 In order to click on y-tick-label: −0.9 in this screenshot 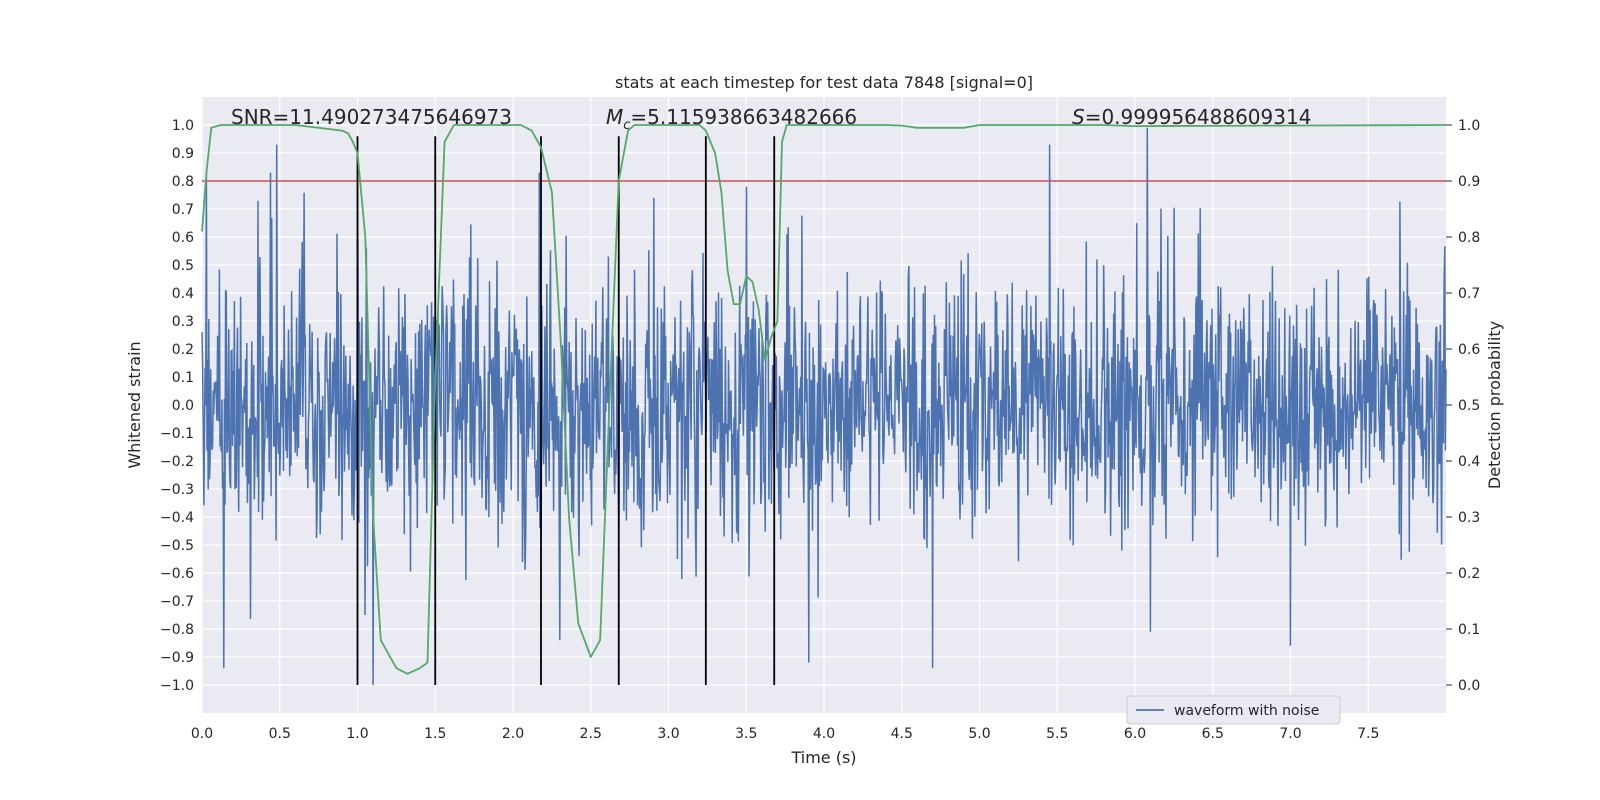, I will do `click(177, 658)`.